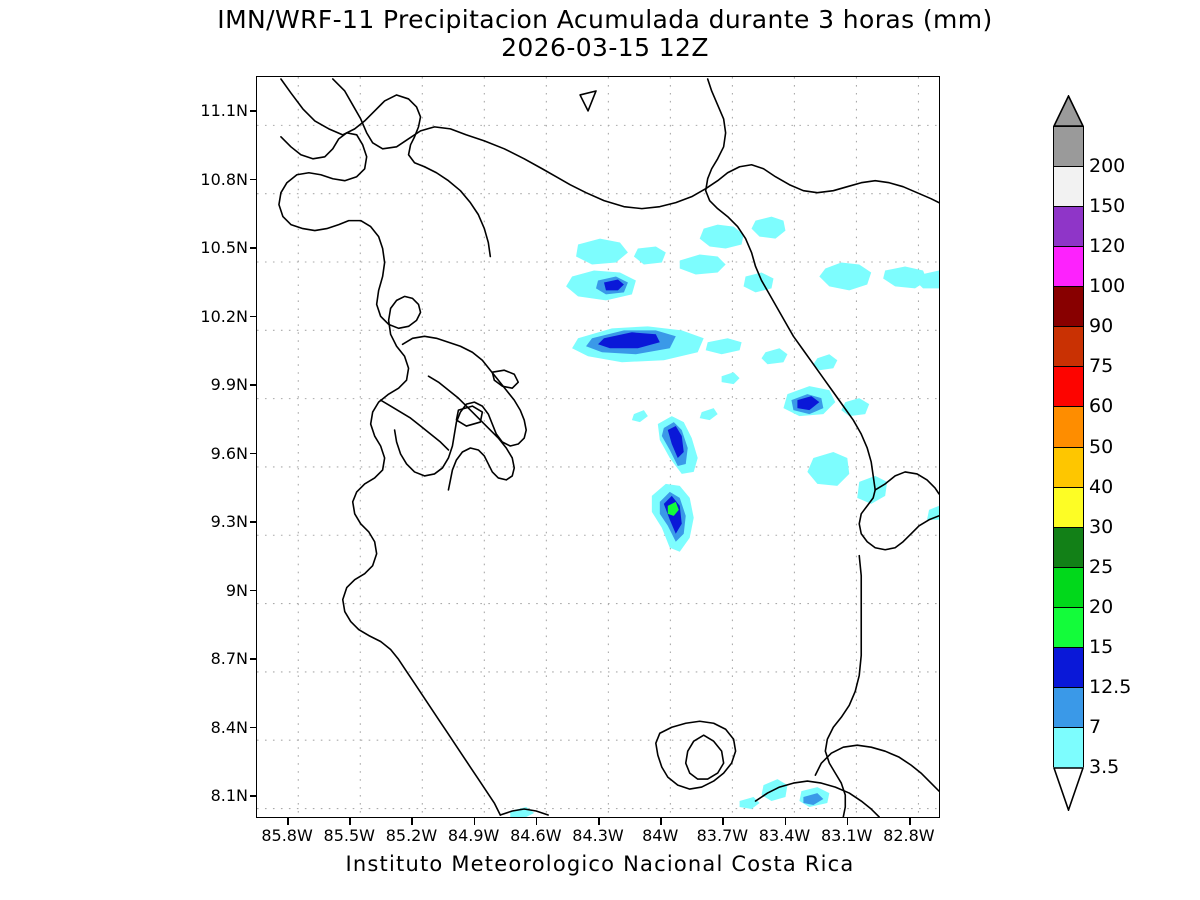  I want to click on y-axis-tick-label: 10.8N, so click(224, 179).